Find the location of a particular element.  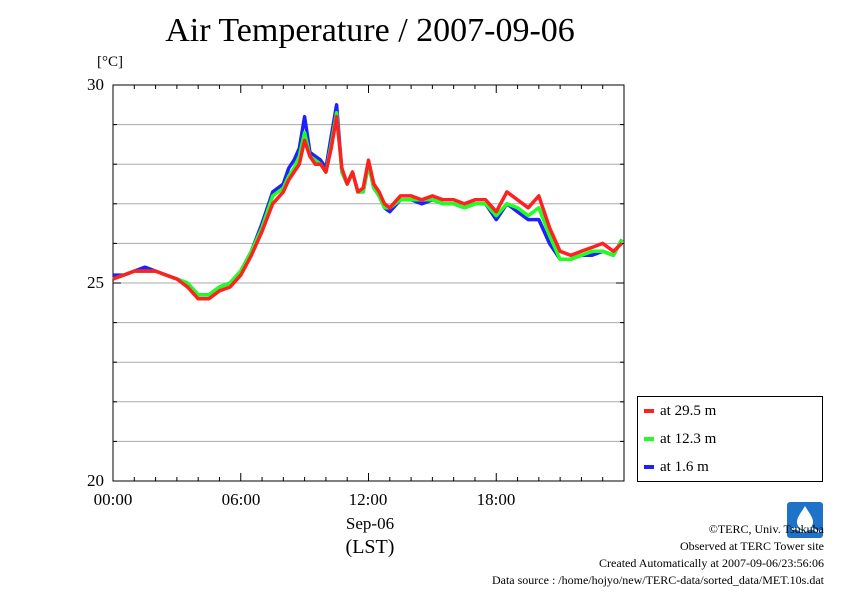

y-tick-label-30: 30 is located at coordinates (95, 84).